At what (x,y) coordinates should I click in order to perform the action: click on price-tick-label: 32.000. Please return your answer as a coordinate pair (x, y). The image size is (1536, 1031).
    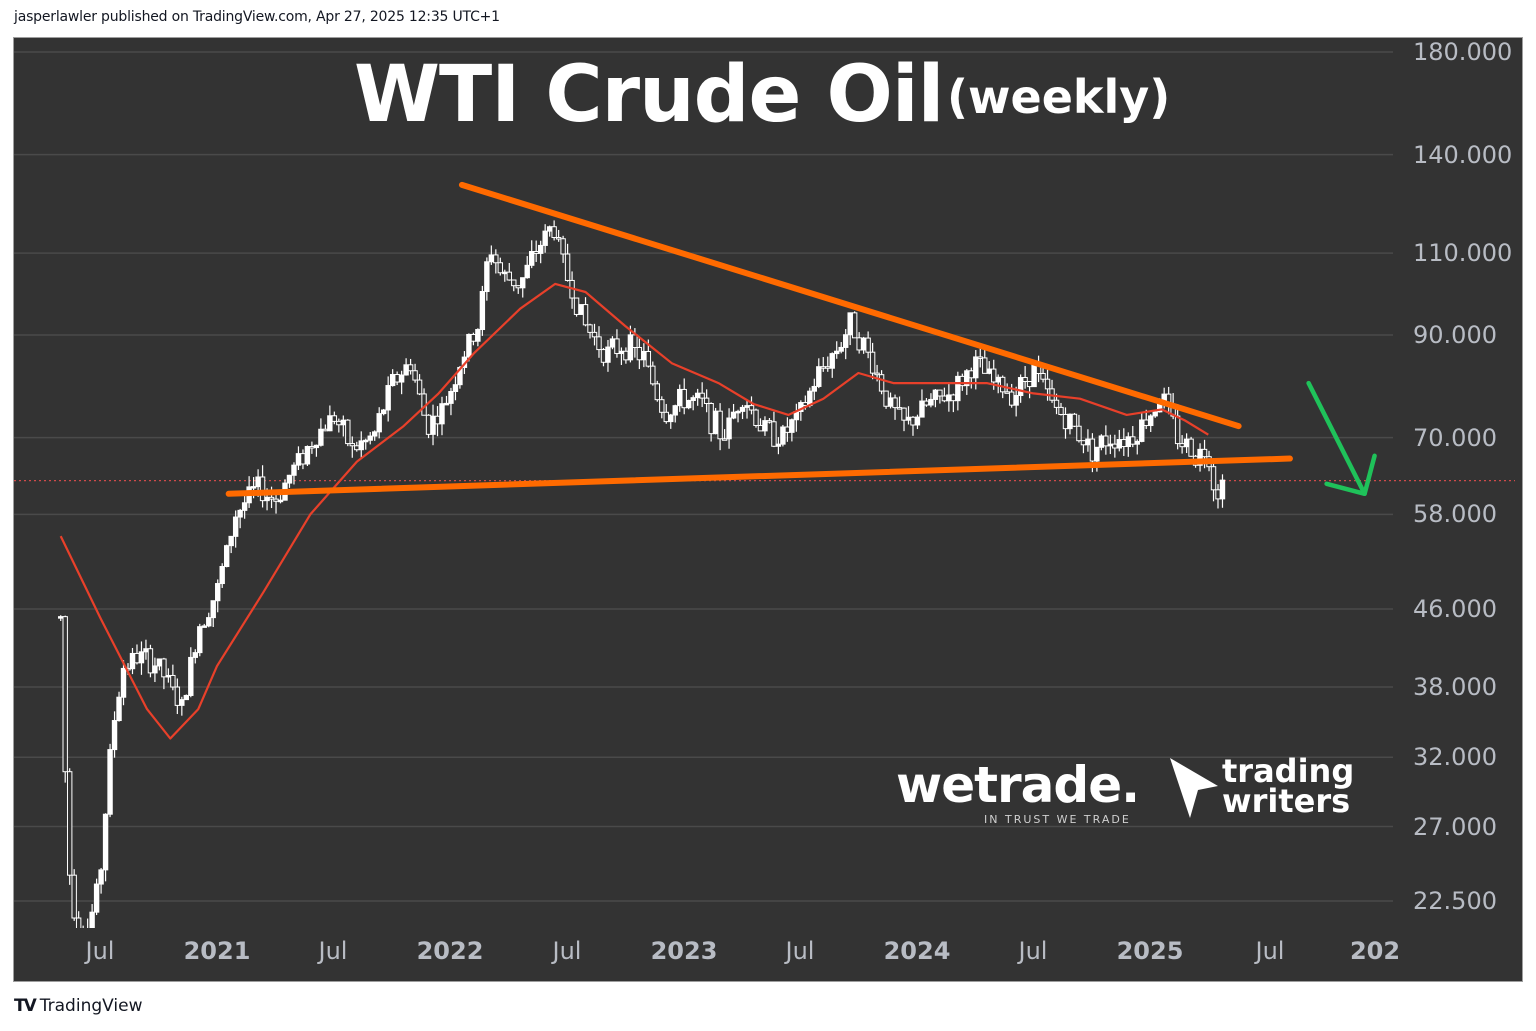
    Looking at the image, I should click on (1455, 757).